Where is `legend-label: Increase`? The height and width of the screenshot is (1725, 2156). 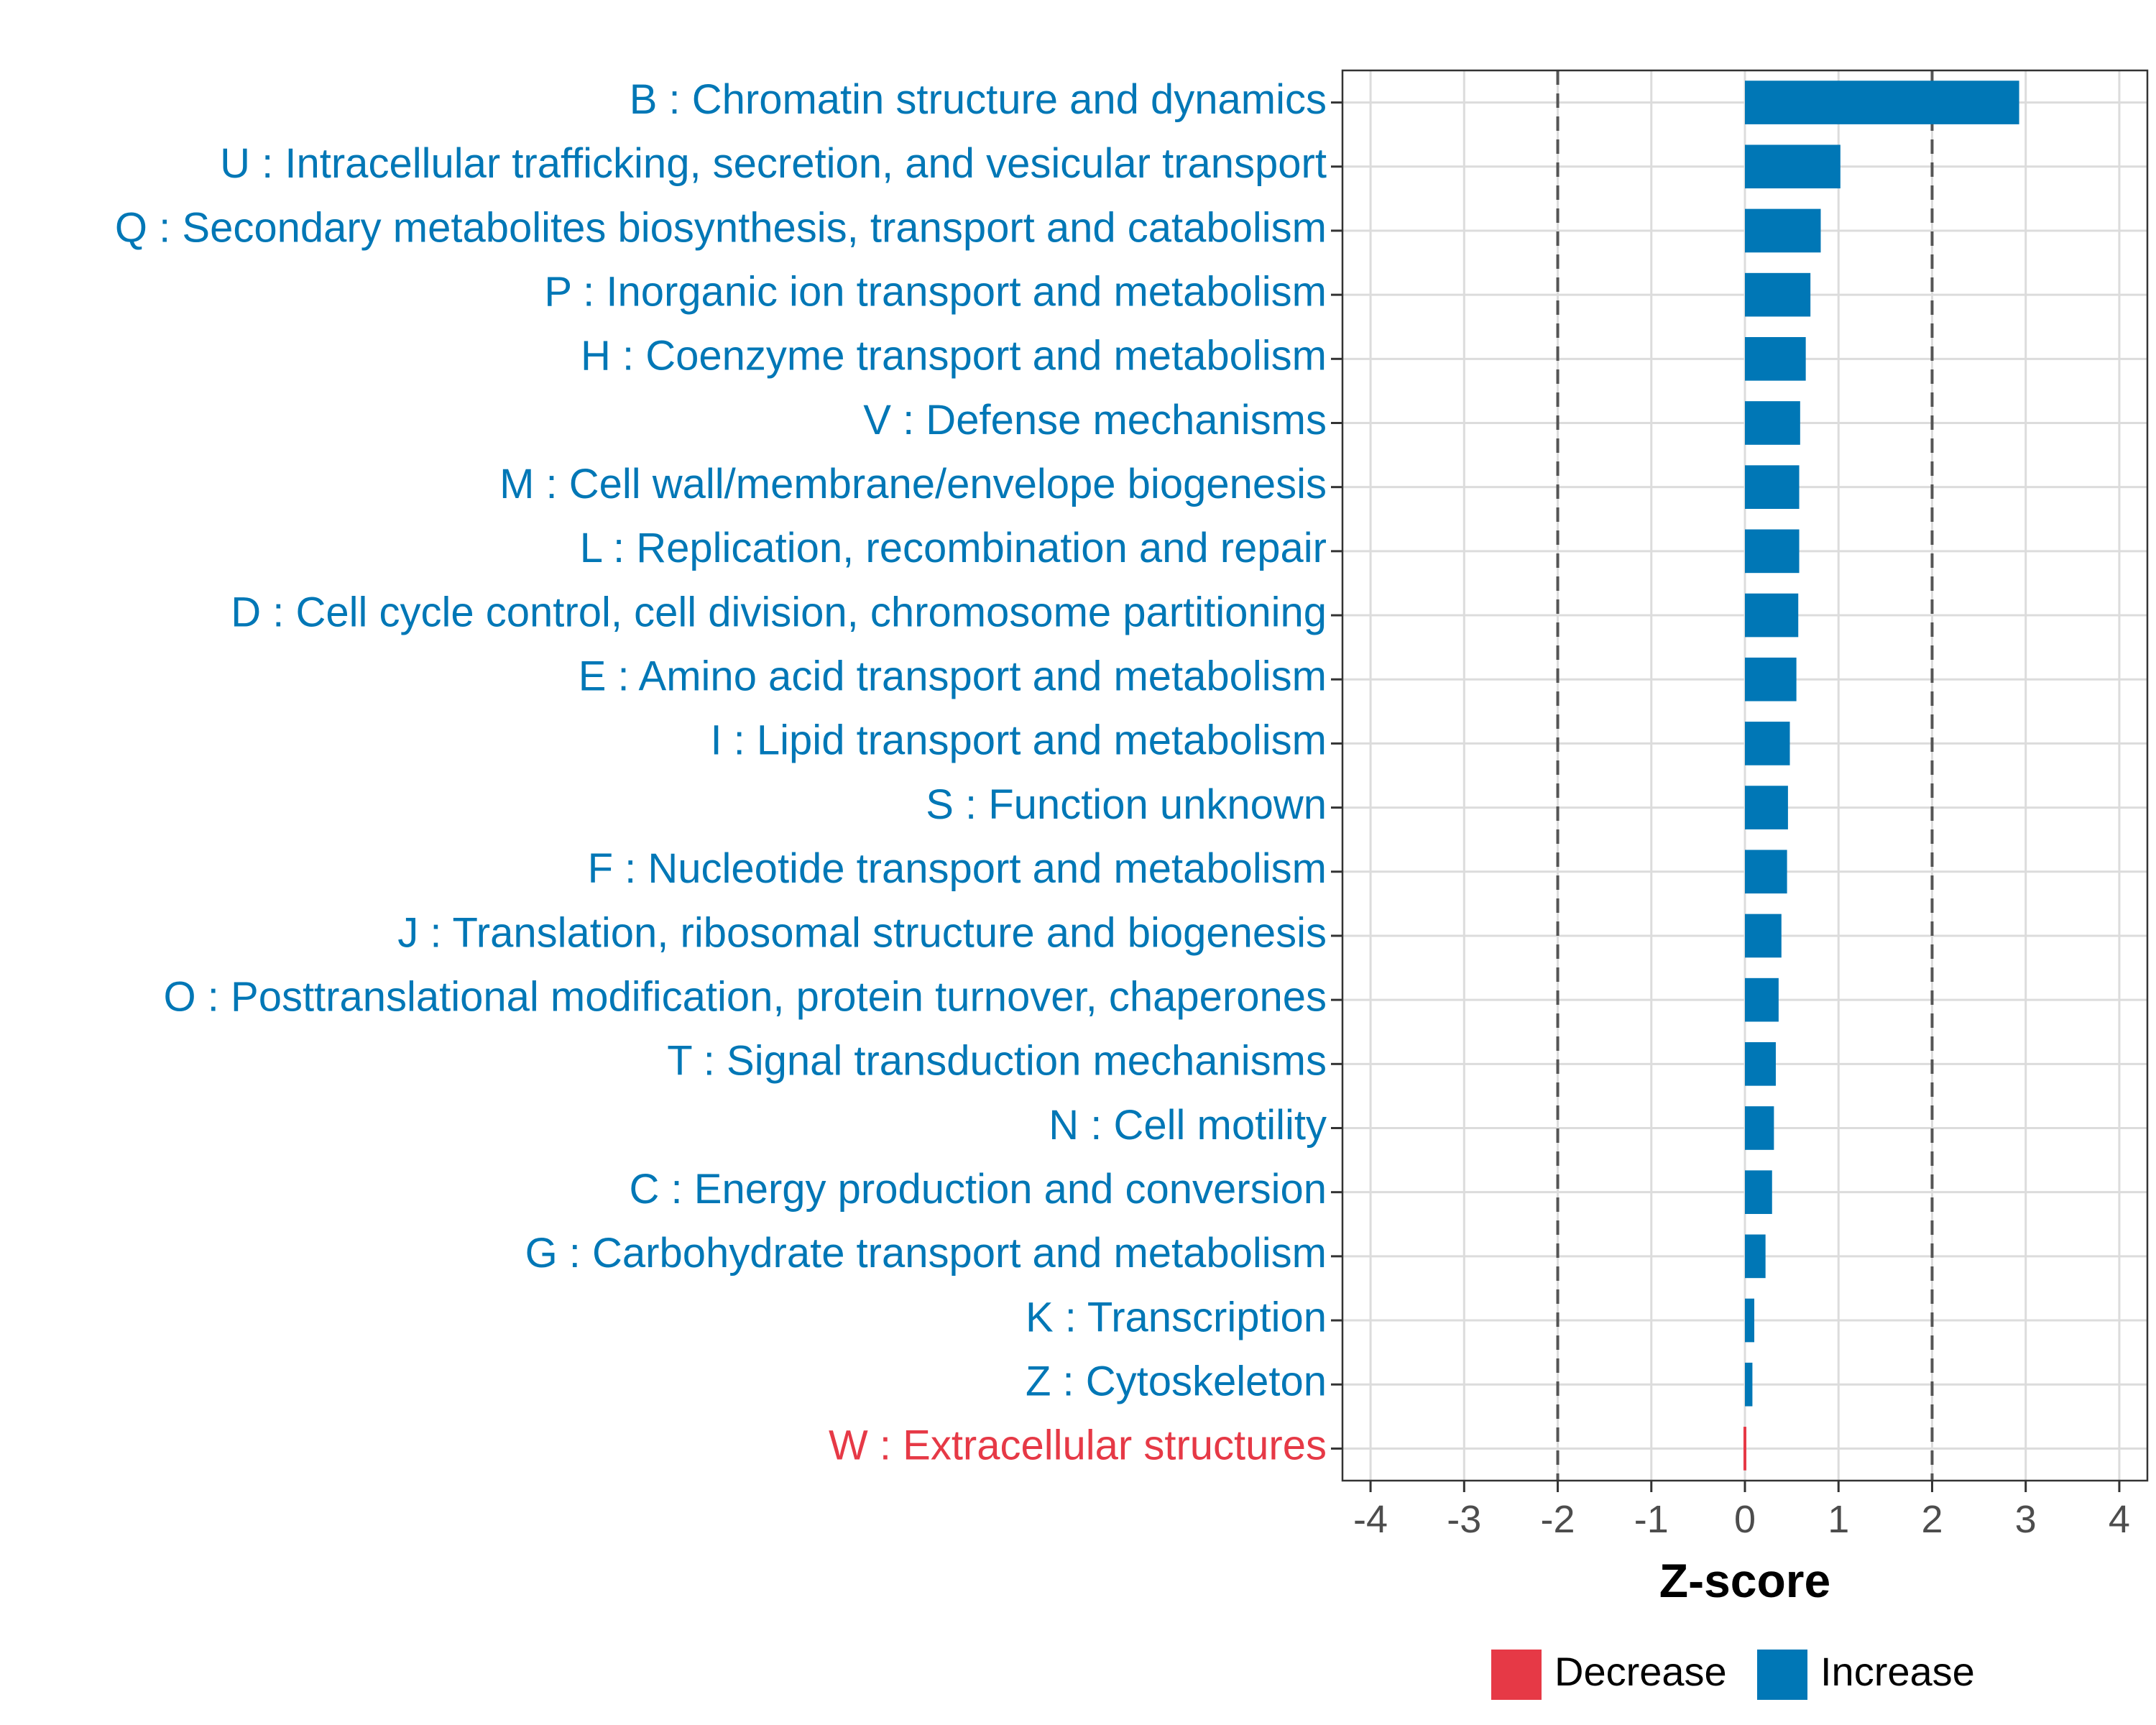
legend-label: Increase is located at coordinates (1898, 1671).